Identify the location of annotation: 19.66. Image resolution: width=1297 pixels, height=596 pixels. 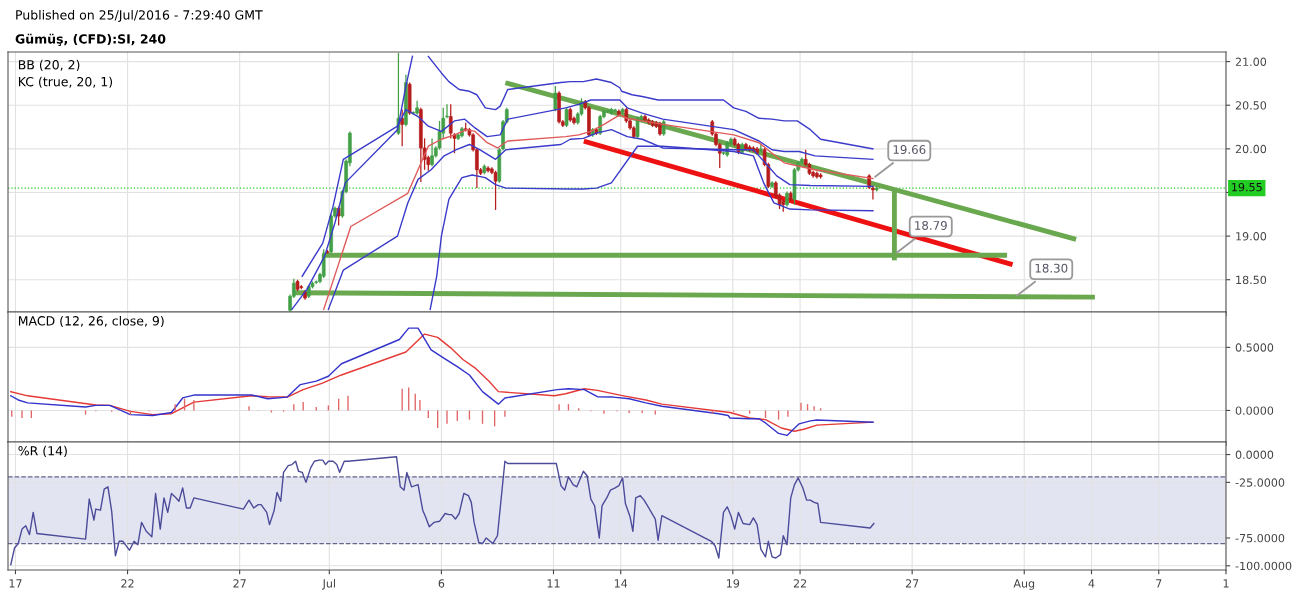
(909, 149).